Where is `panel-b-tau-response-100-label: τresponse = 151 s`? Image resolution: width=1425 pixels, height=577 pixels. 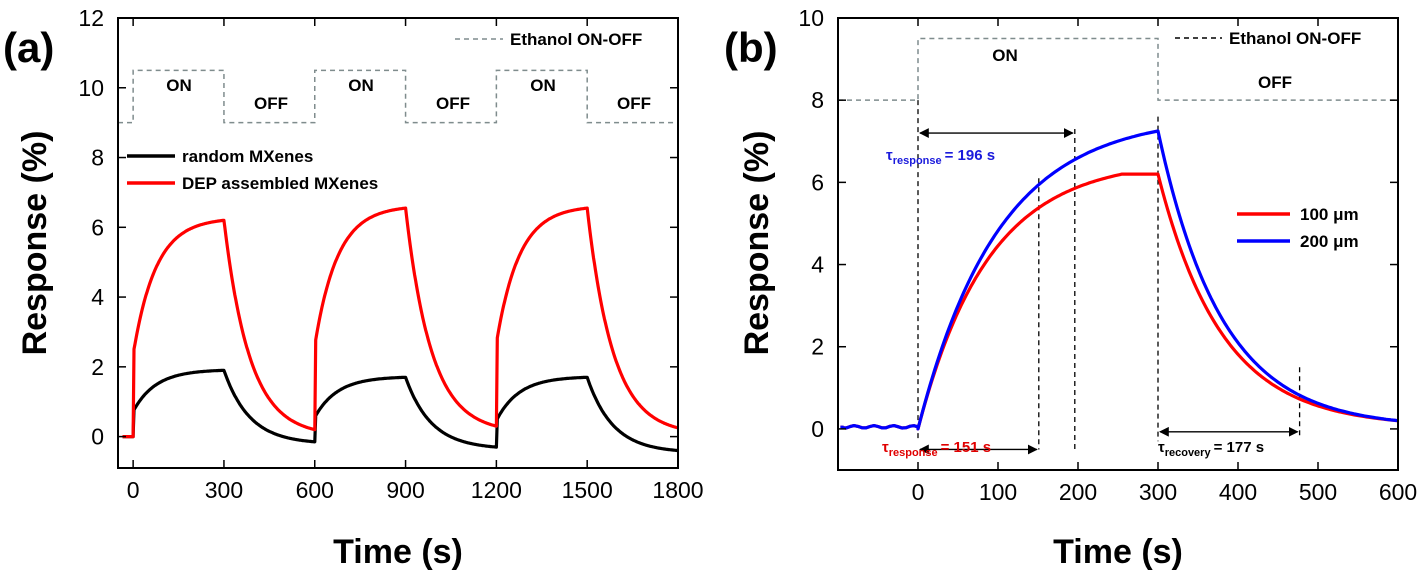
panel-b-tau-response-100-label: τresponse = 151 s is located at coordinates (936, 449).